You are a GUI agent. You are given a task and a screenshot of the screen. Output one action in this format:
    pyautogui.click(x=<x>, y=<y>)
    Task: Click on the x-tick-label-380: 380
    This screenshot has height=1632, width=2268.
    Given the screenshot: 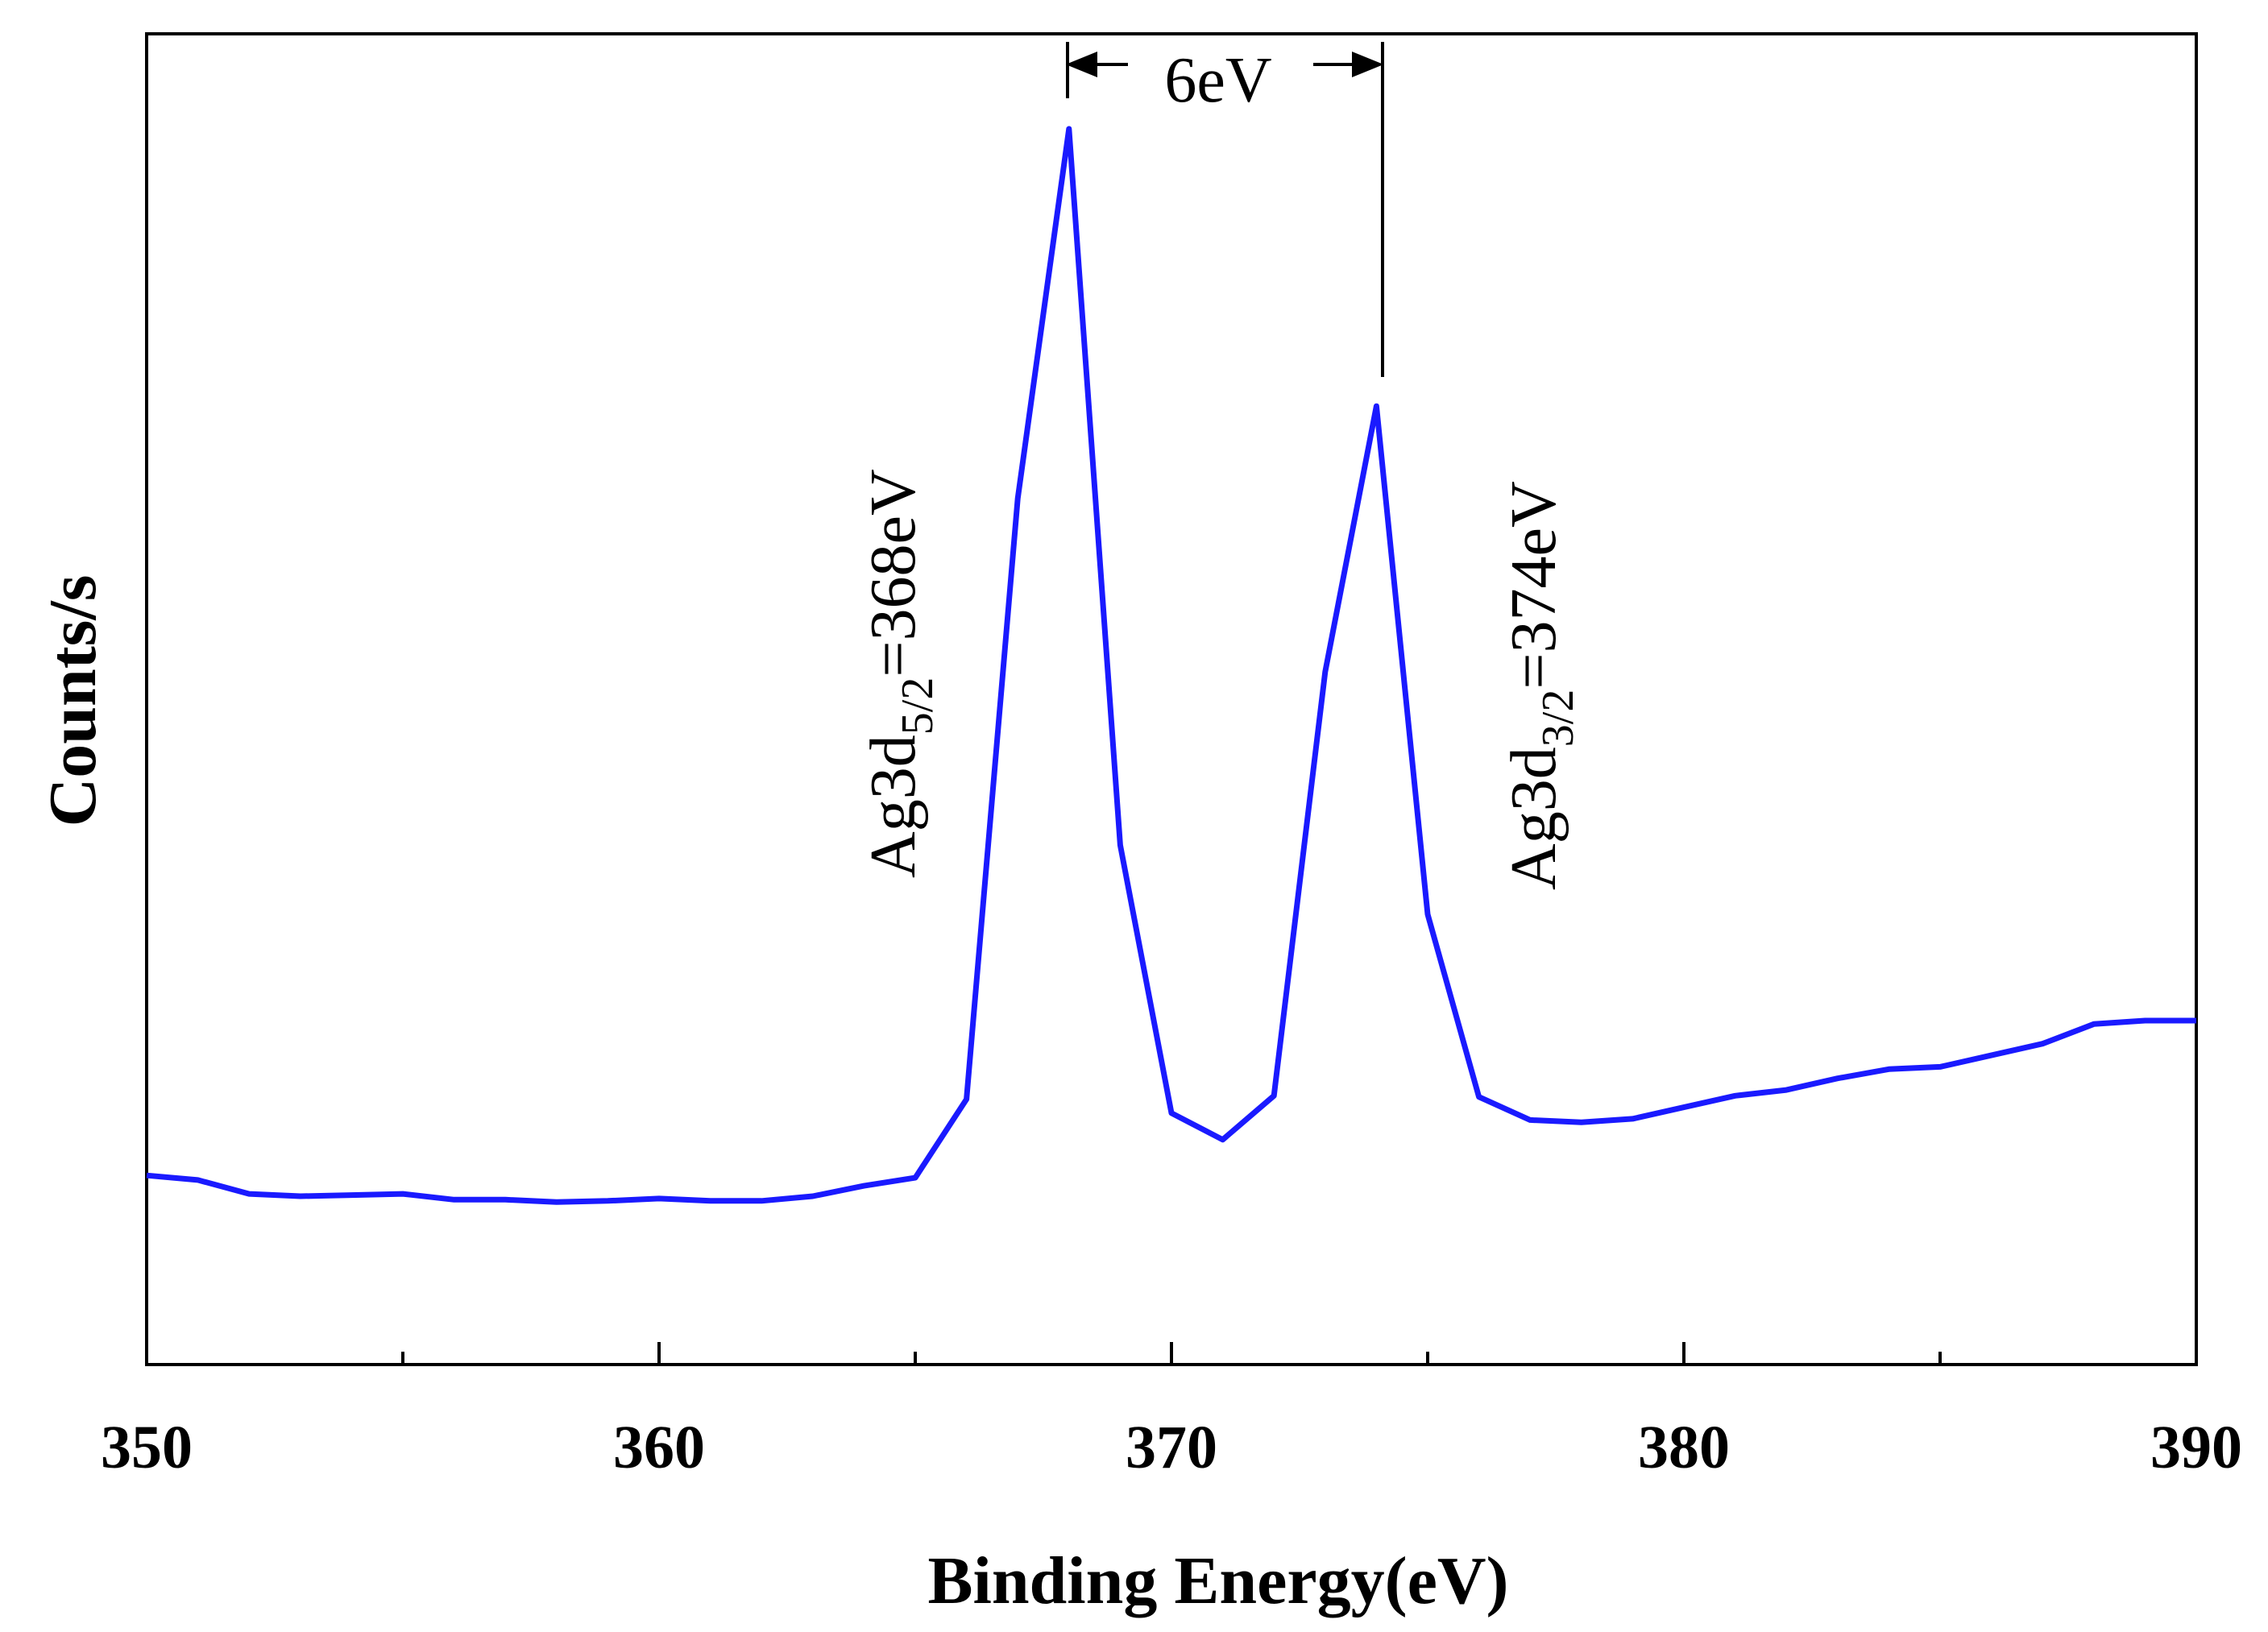 What is the action you would take?
    pyautogui.click(x=1684, y=1447)
    